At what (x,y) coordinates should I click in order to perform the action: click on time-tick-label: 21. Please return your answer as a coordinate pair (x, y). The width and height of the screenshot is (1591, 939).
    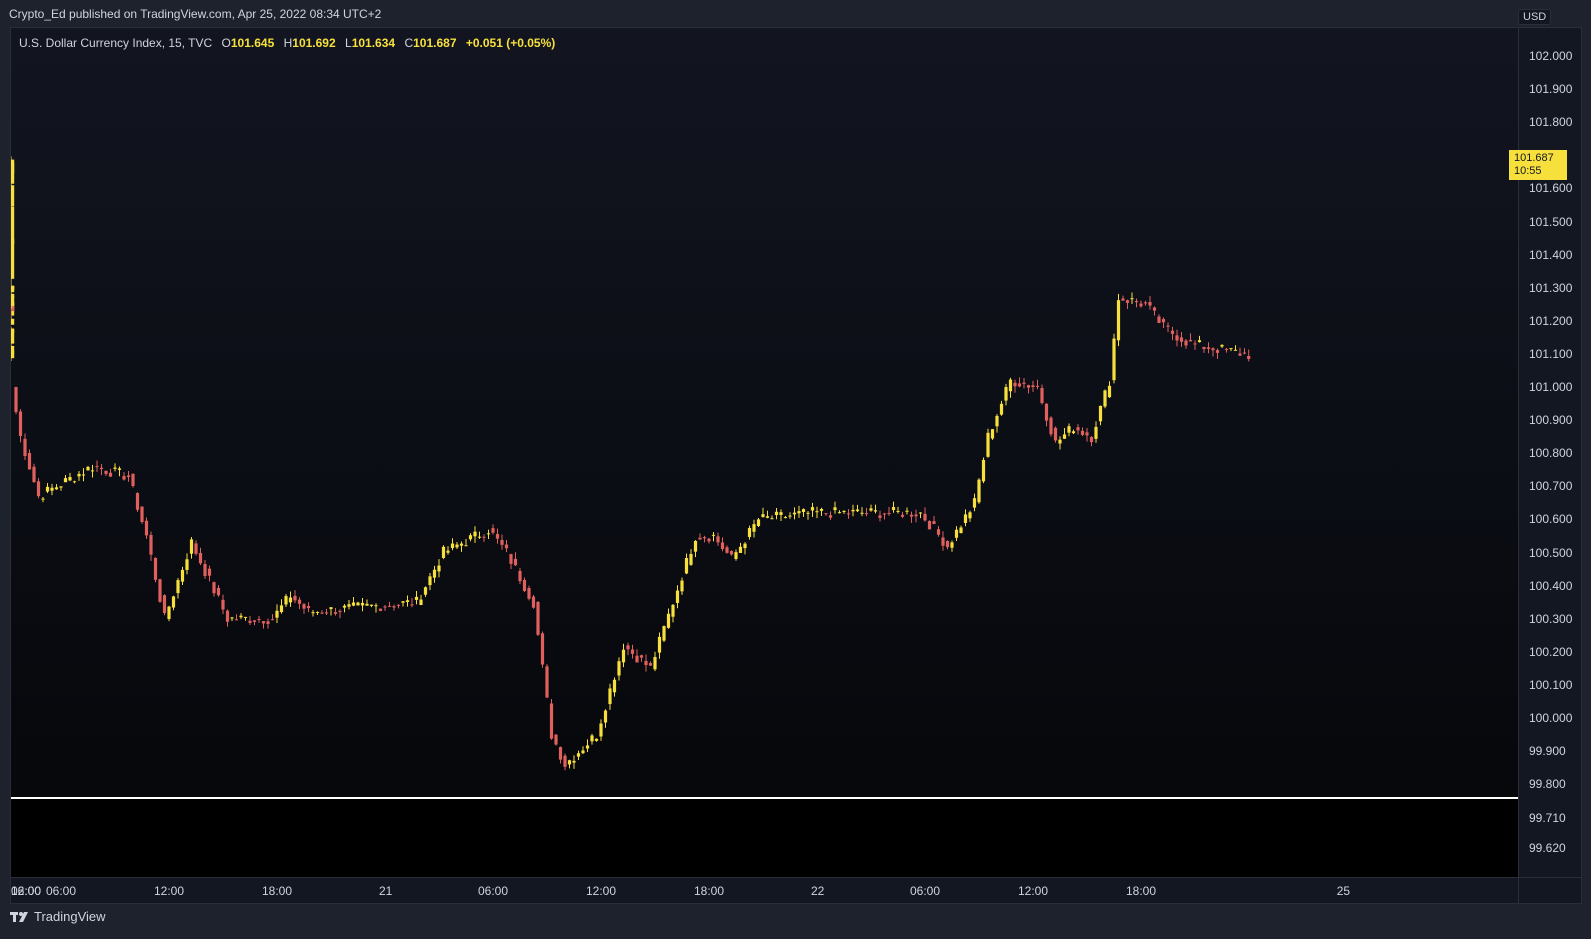
    Looking at the image, I should click on (386, 891).